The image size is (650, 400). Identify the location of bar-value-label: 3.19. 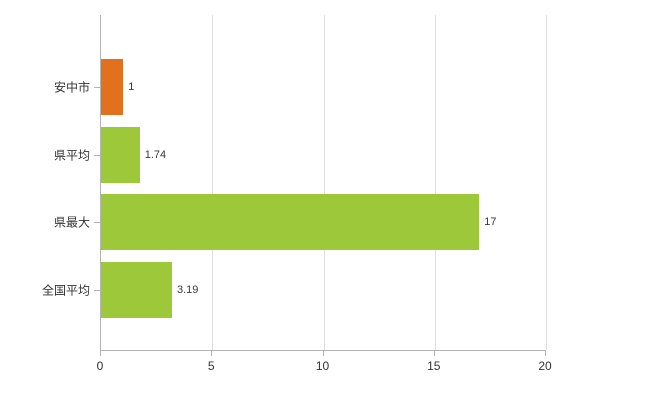
(187, 290).